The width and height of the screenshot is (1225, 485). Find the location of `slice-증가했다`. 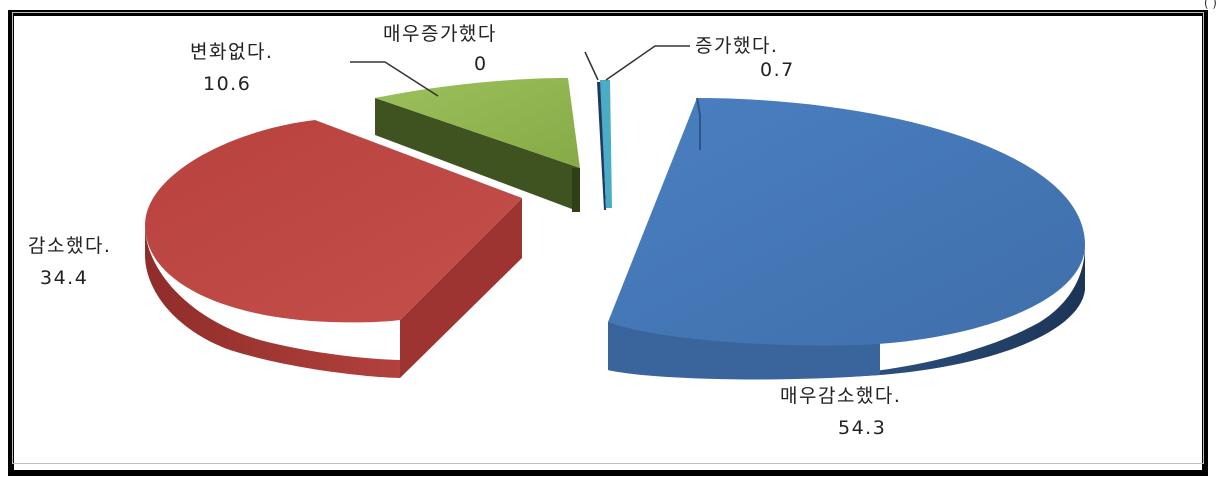

slice-증가했다 is located at coordinates (606, 144).